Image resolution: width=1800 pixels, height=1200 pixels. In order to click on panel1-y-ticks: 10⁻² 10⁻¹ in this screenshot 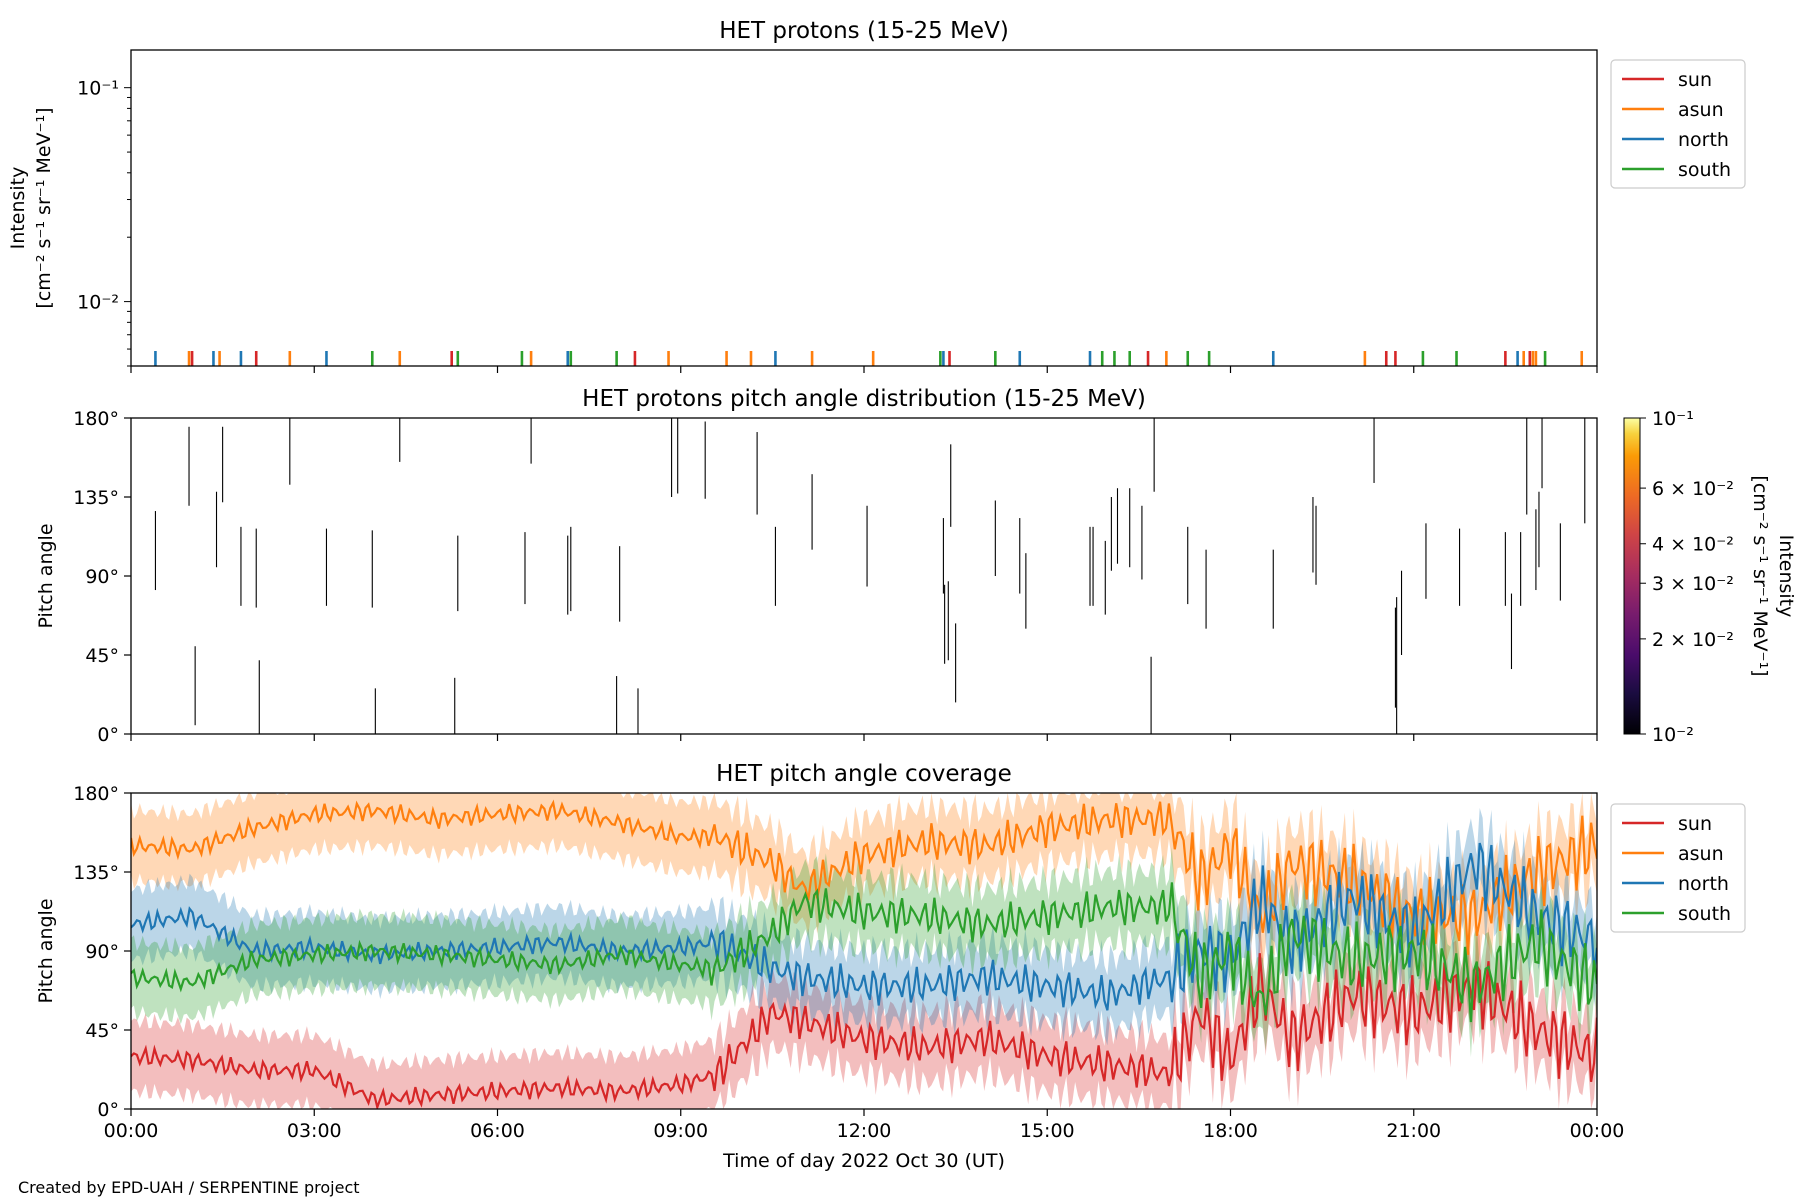, I will do `click(104, 222)`.